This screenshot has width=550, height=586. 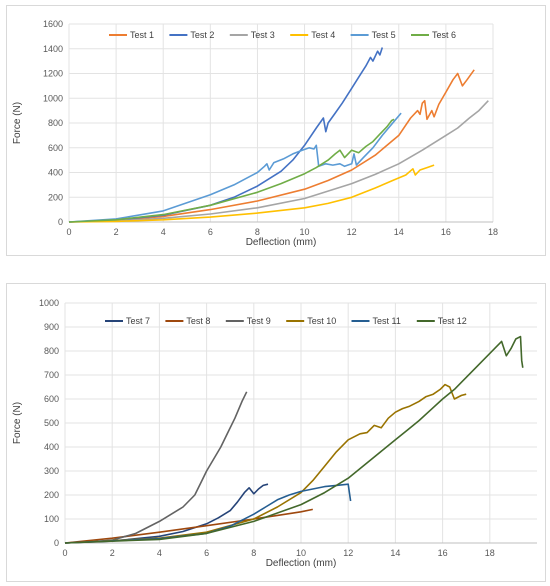 I want to click on chart1-x-axis-label: Deflection (mm), so click(x=281, y=242).